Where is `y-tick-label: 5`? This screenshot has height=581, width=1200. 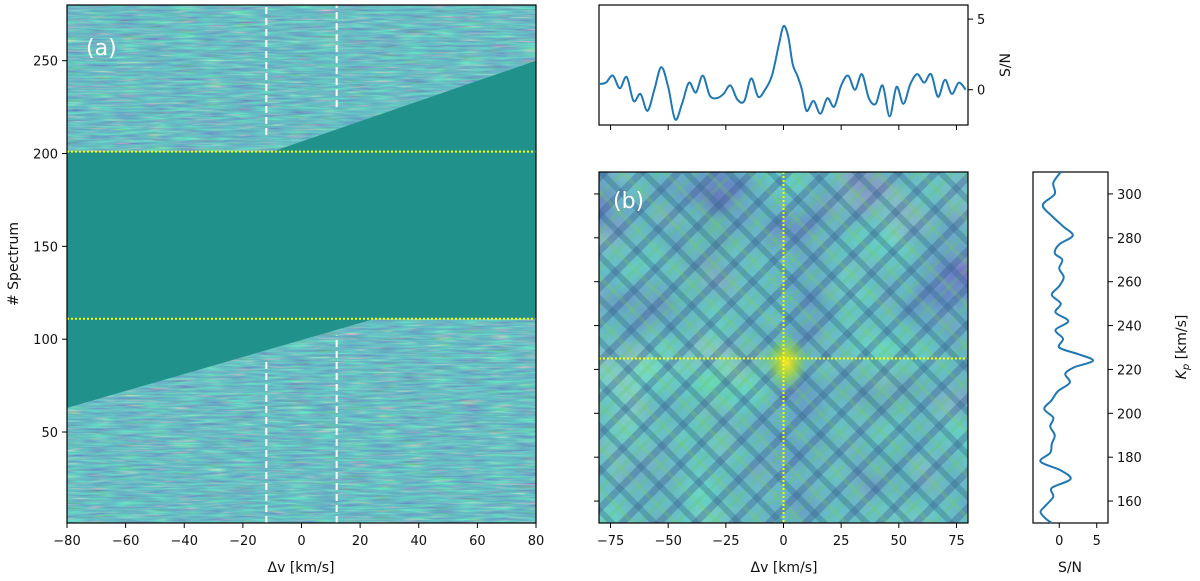
y-tick-label: 5 is located at coordinates (981, 20).